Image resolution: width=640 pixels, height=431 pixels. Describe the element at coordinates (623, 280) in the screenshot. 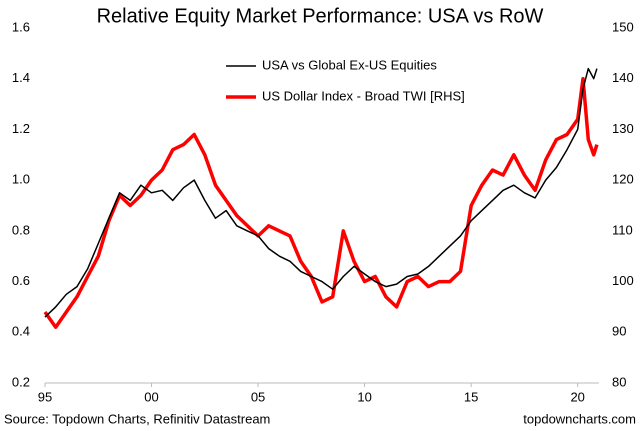

I see `y2-tick-label: 100` at that location.